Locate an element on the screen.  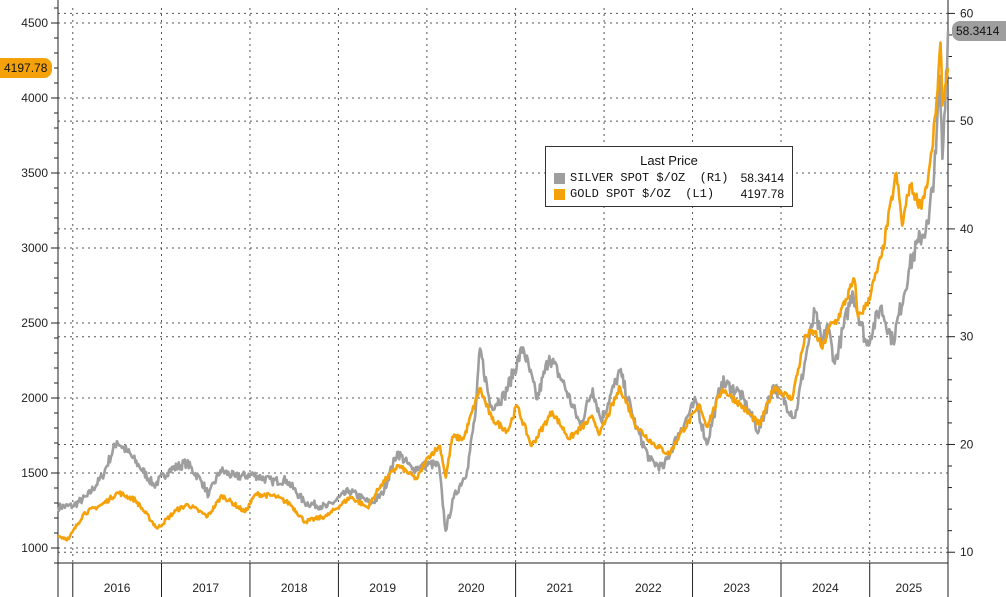
x-tick-label: 2021 is located at coordinates (559, 588).